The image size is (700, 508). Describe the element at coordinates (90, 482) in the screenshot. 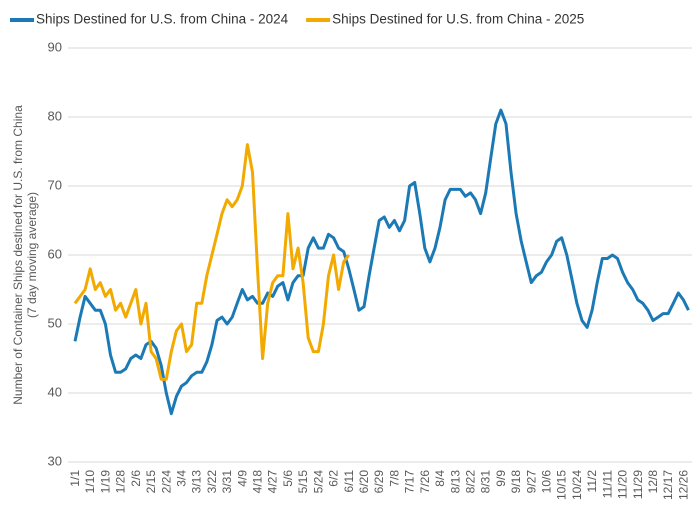

I see `x-tick-label: 1/10` at that location.